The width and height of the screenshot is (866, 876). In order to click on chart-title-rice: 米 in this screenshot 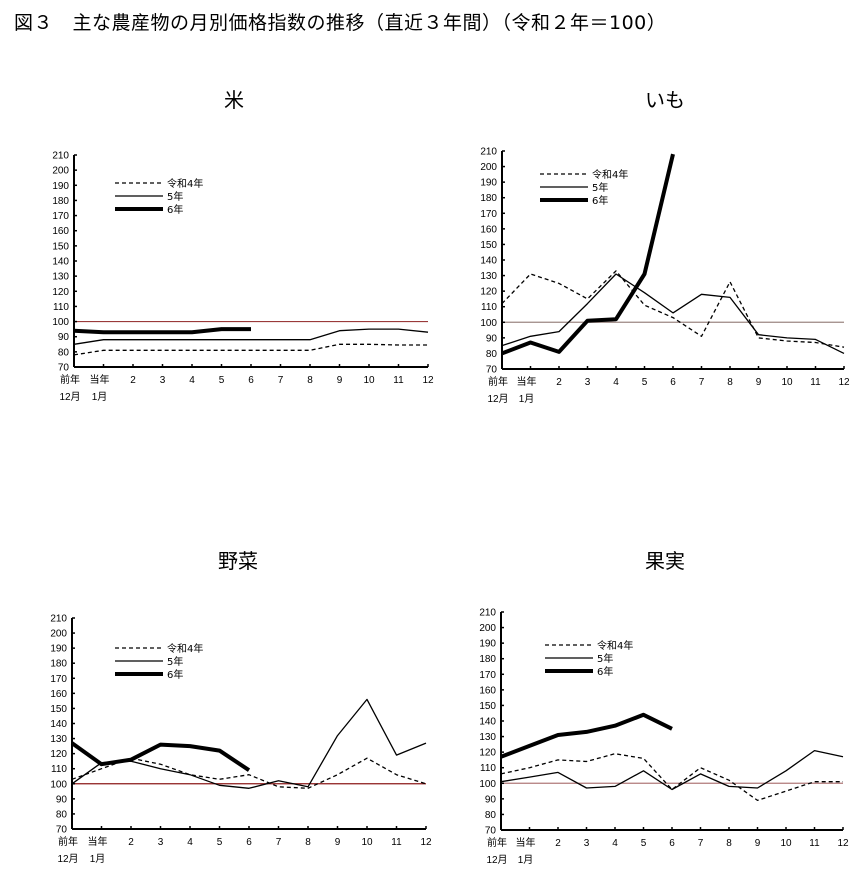, I will do `click(234, 100)`.